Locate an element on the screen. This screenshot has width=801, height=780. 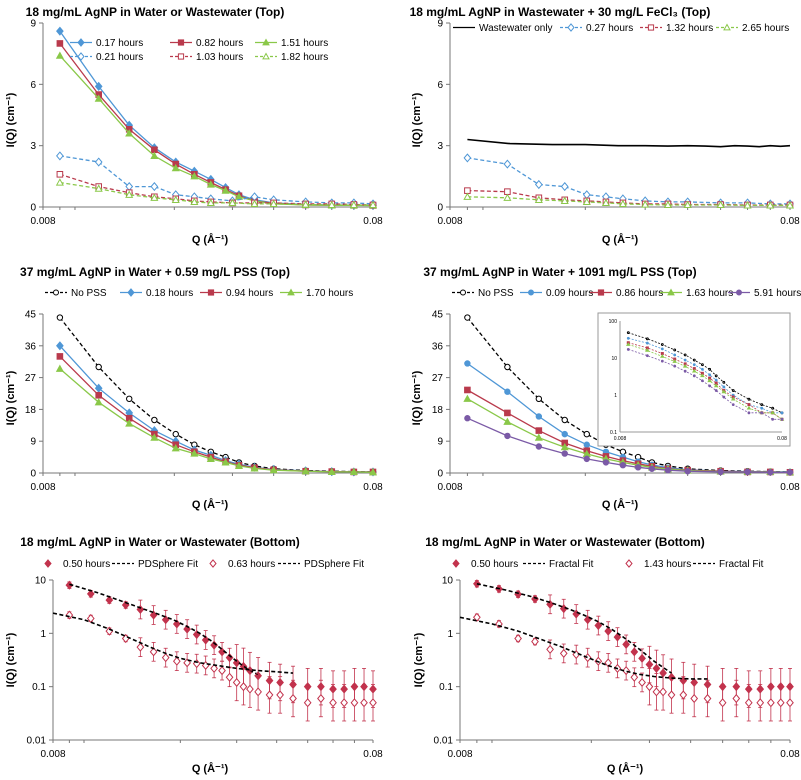
legend-label: 0.50 hours is located at coordinates (86, 564).